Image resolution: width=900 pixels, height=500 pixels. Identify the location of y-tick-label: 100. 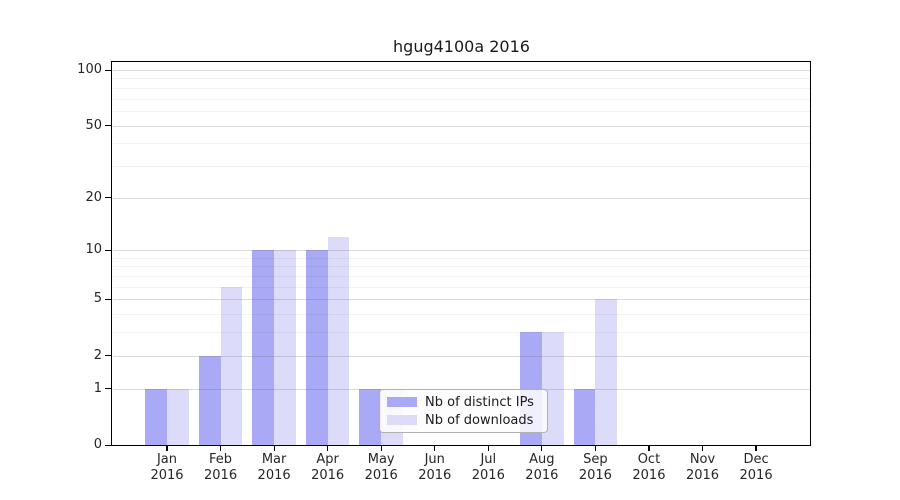
(89, 69).